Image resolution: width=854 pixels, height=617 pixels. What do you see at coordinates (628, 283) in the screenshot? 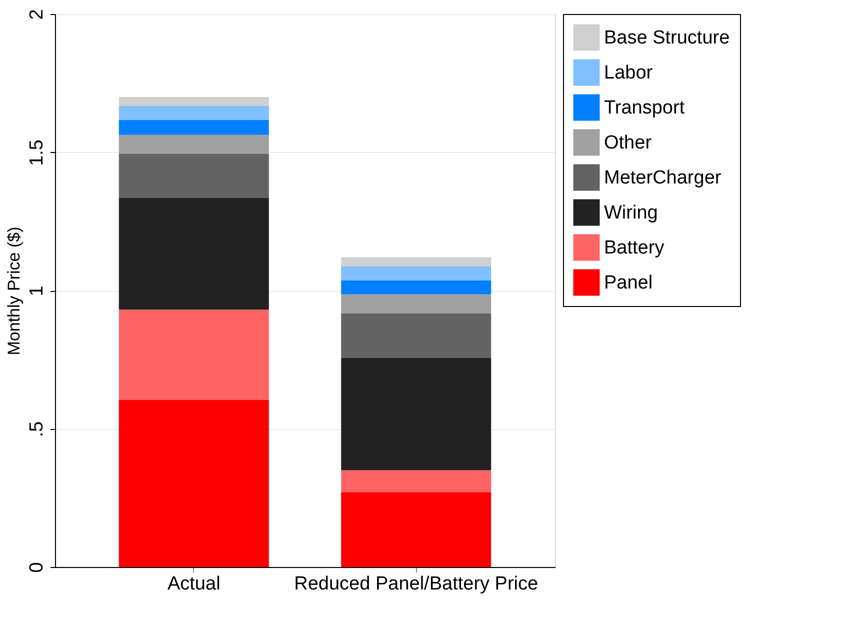
I see `legend-label: Panel` at bounding box center [628, 283].